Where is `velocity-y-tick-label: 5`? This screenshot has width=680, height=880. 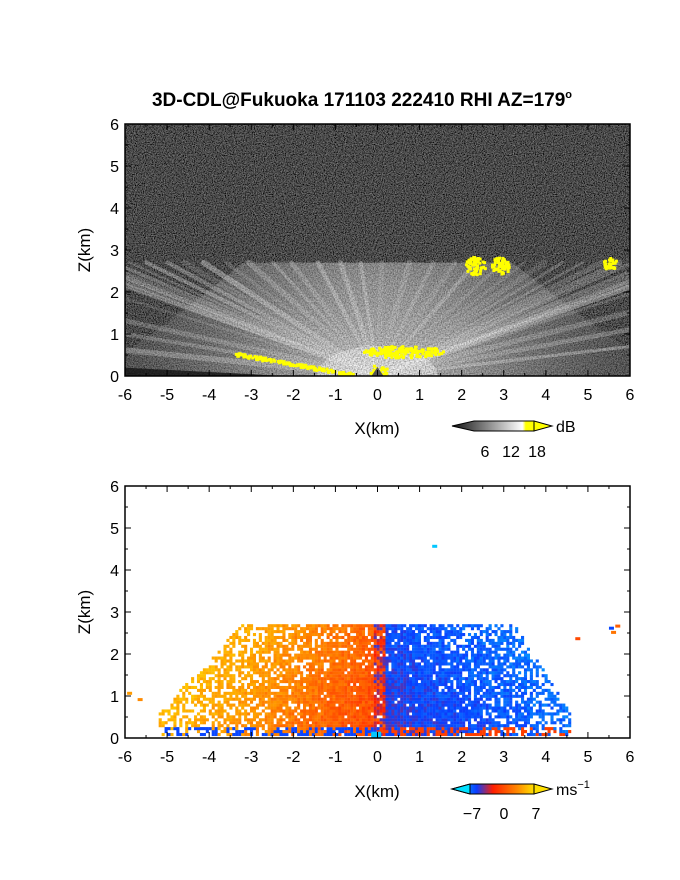 velocity-y-tick-label: 5 is located at coordinates (114, 529).